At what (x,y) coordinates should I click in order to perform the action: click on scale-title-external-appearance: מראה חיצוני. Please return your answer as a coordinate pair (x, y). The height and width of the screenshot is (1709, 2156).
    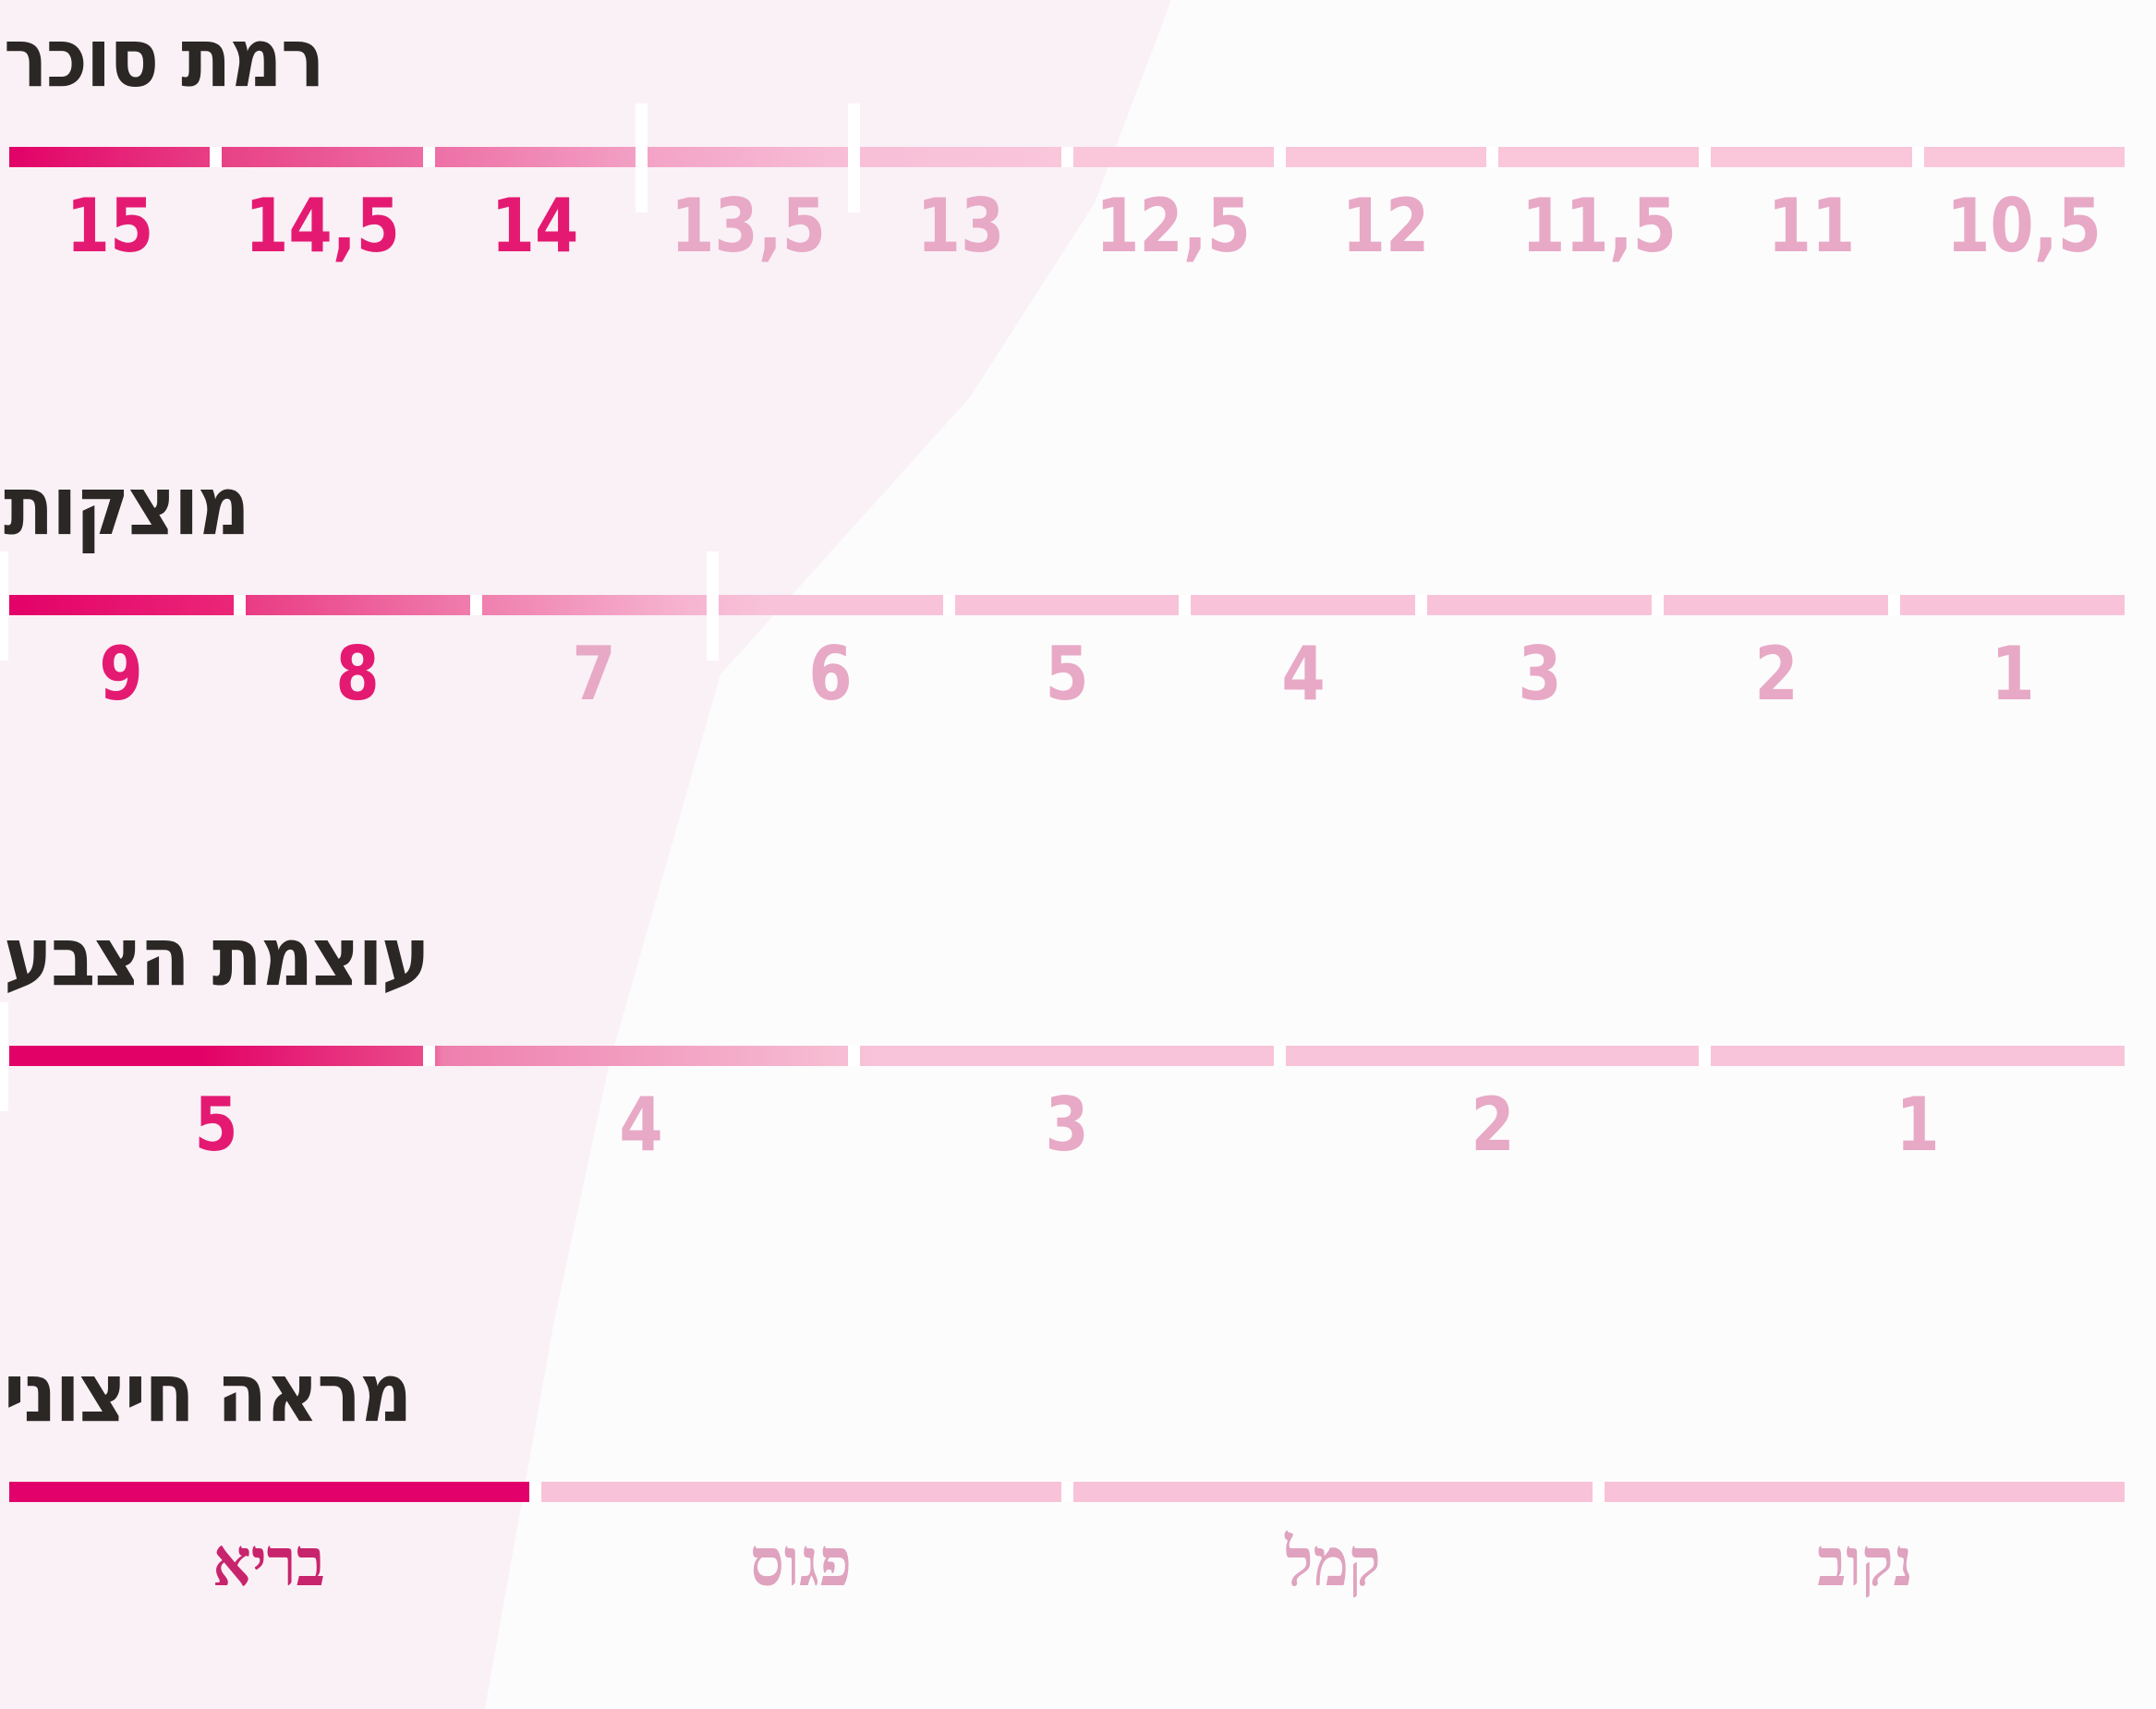
    Looking at the image, I should click on (208, 1392).